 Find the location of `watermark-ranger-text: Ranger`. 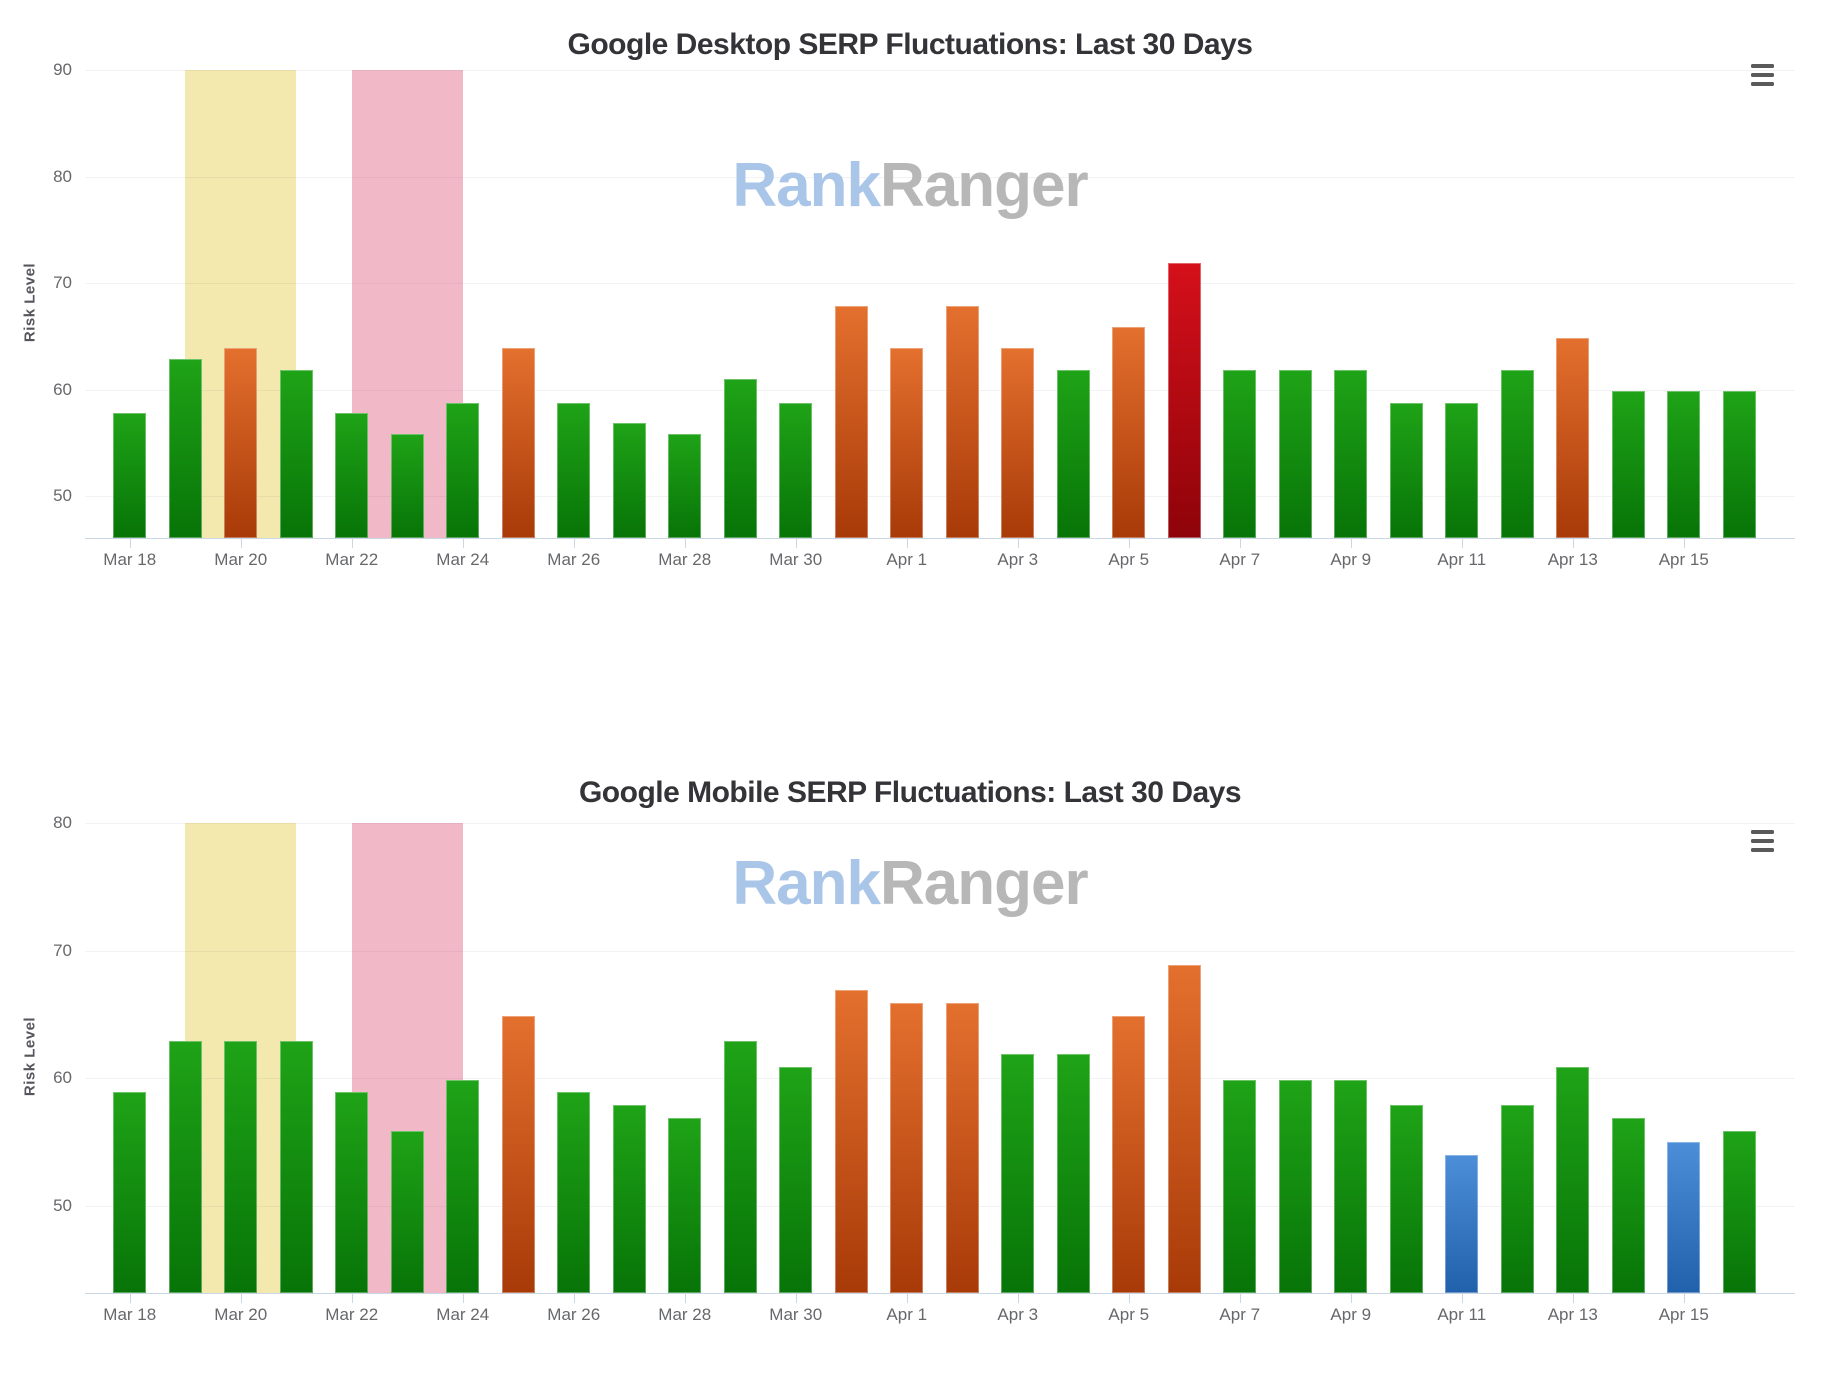

watermark-ranger-text: Ranger is located at coordinates (984, 185).